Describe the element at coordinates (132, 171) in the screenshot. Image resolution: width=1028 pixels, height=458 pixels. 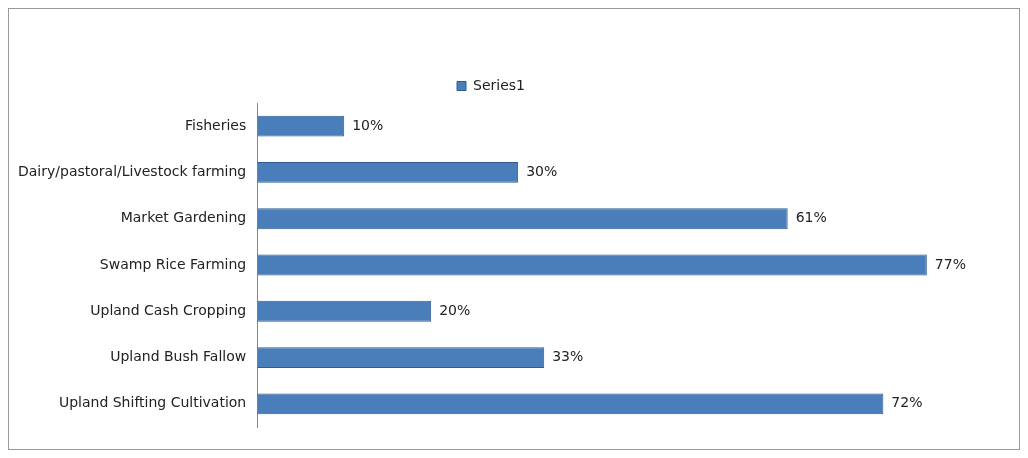
I see `y-tick-label: Dairy/pastoral/Livestock farming` at that location.